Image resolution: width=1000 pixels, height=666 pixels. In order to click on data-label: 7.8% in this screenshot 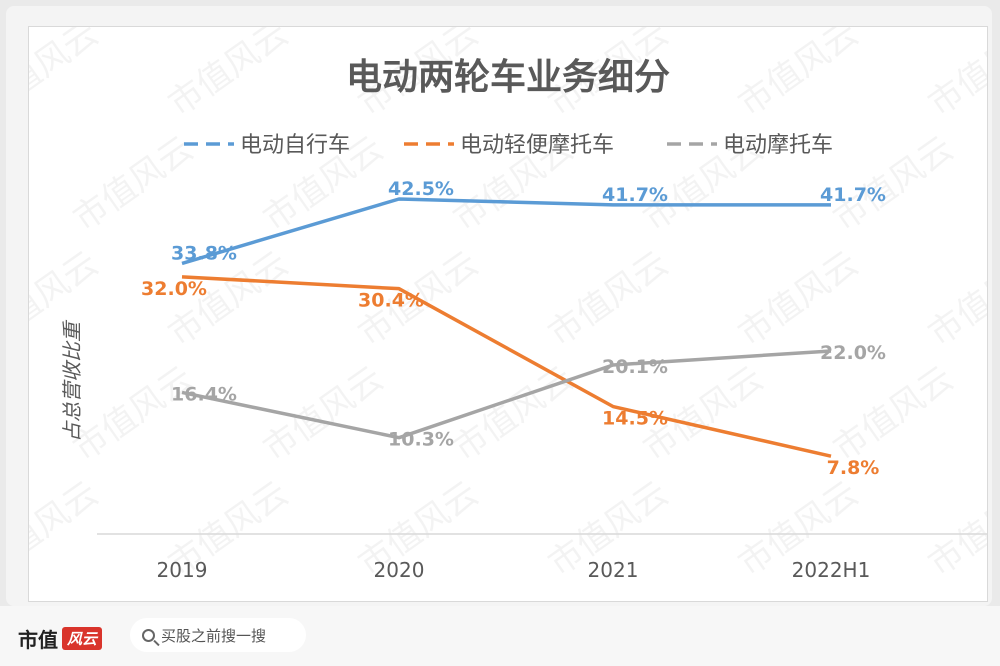, I will do `click(853, 468)`.